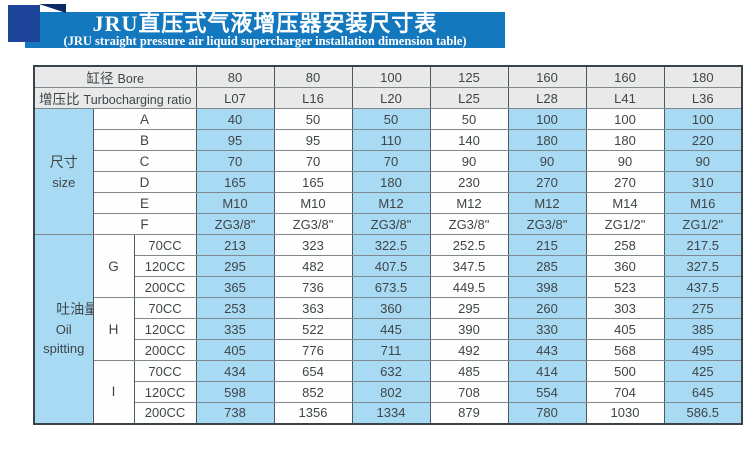  Describe the element at coordinates (115, 76) in the screenshot. I see `header-row-label: 缸径 Bore` at that location.